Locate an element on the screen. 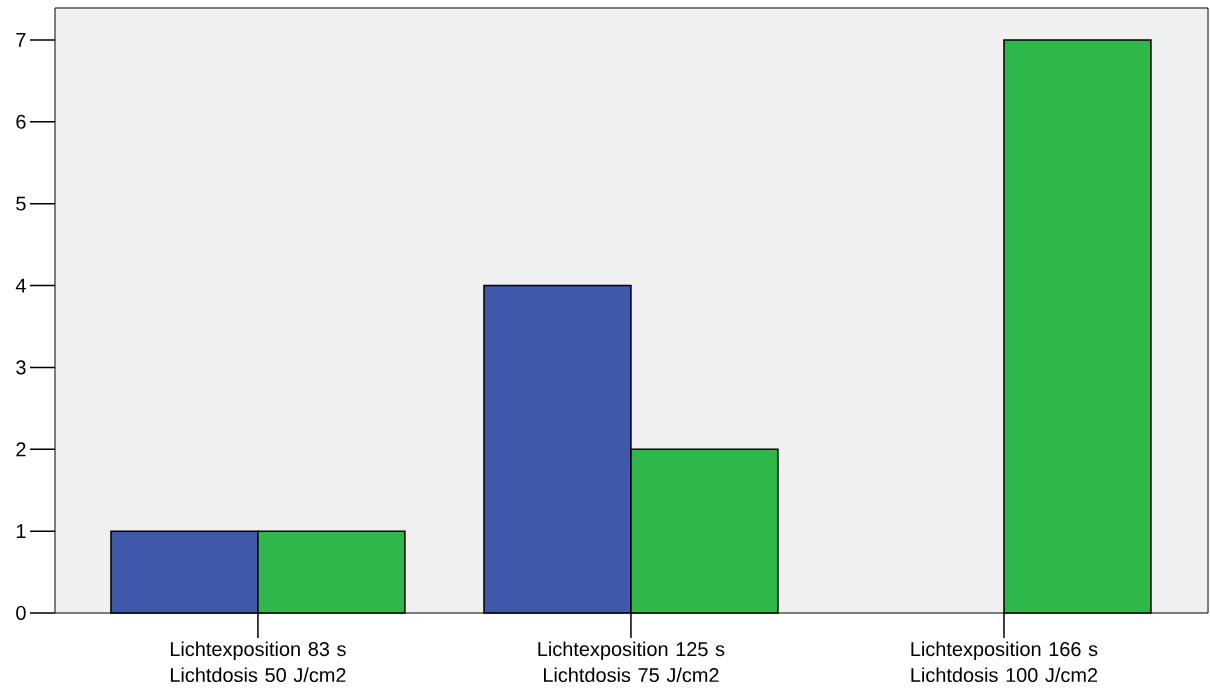  y-tick-label: 1 is located at coordinates (21, 531).